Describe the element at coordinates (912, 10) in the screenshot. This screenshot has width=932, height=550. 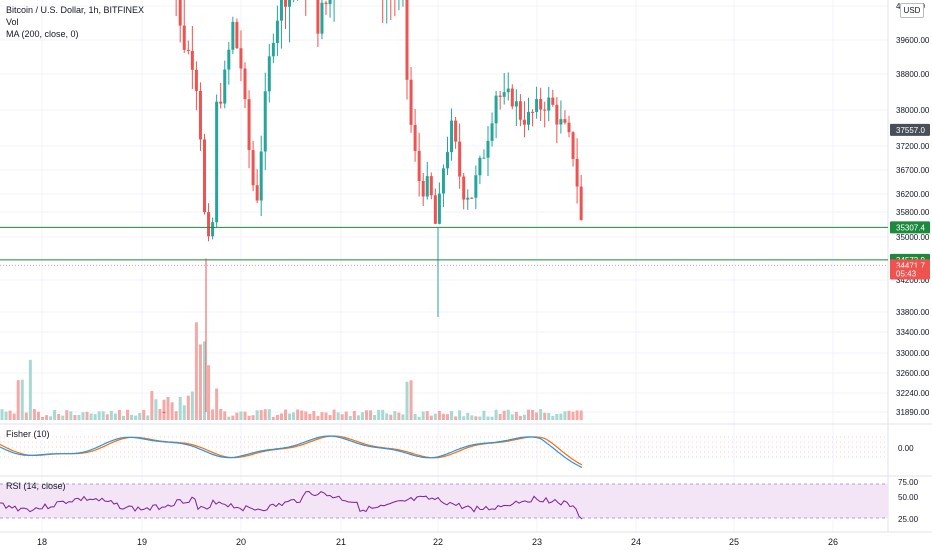
I see `currency-button: USD` at that location.